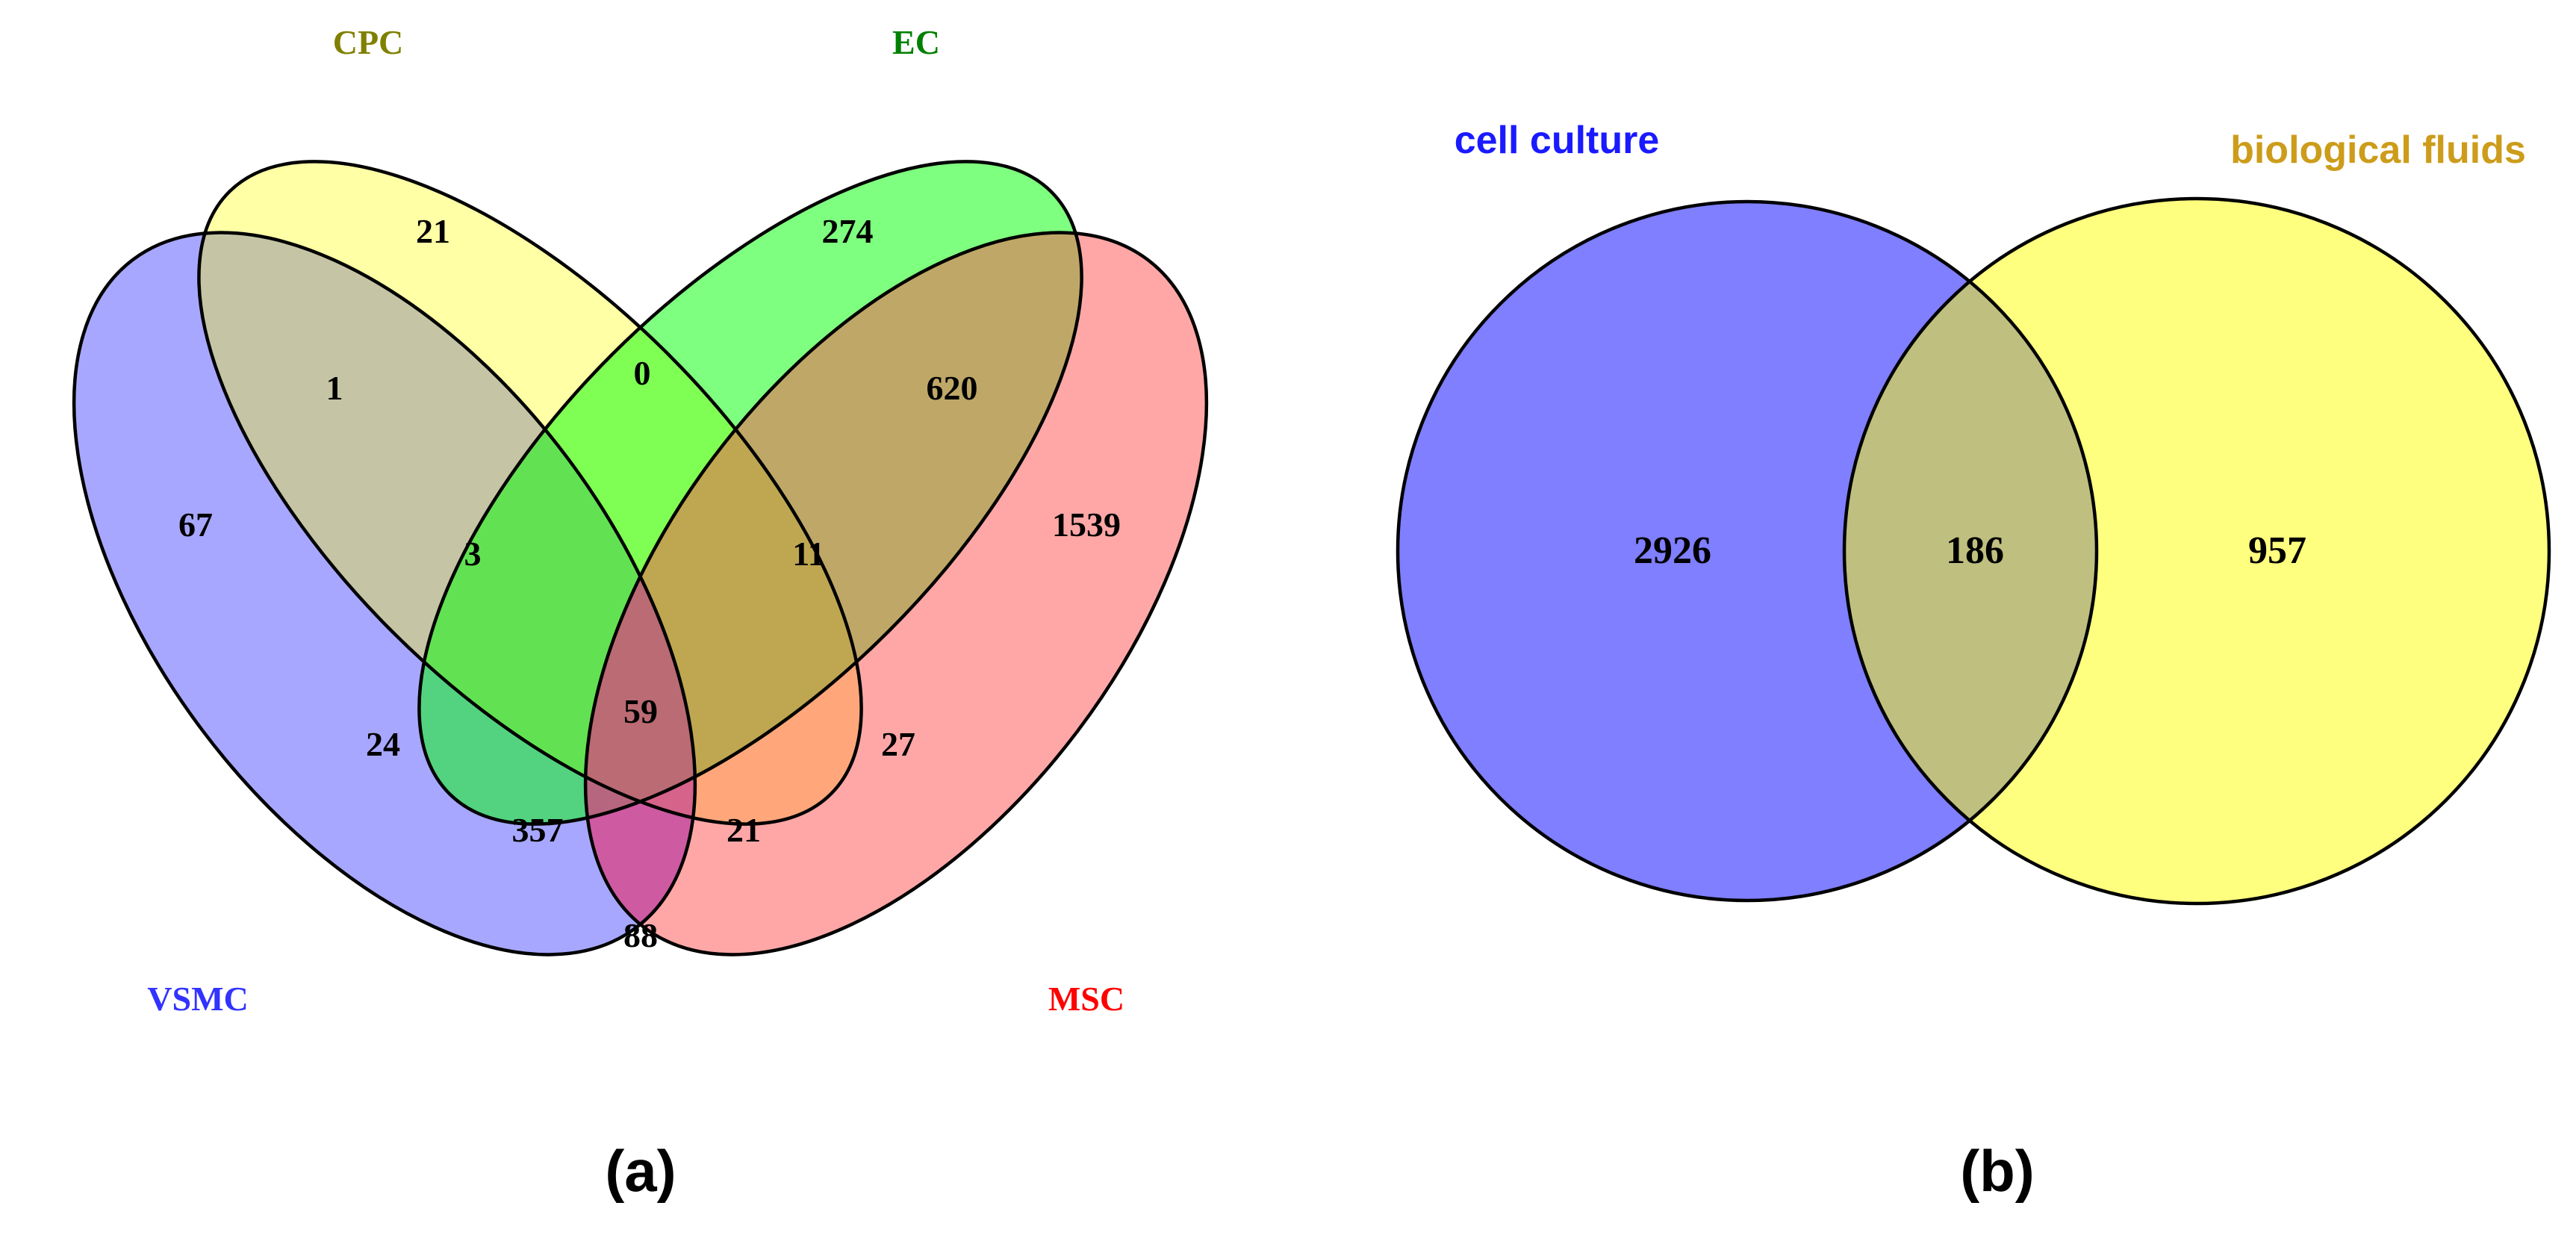 Image resolution: width=2576 pixels, height=1241 pixels. Describe the element at coordinates (473, 554) in the screenshot. I see `region-count-vsmc-cpc-ec: 3` at that location.